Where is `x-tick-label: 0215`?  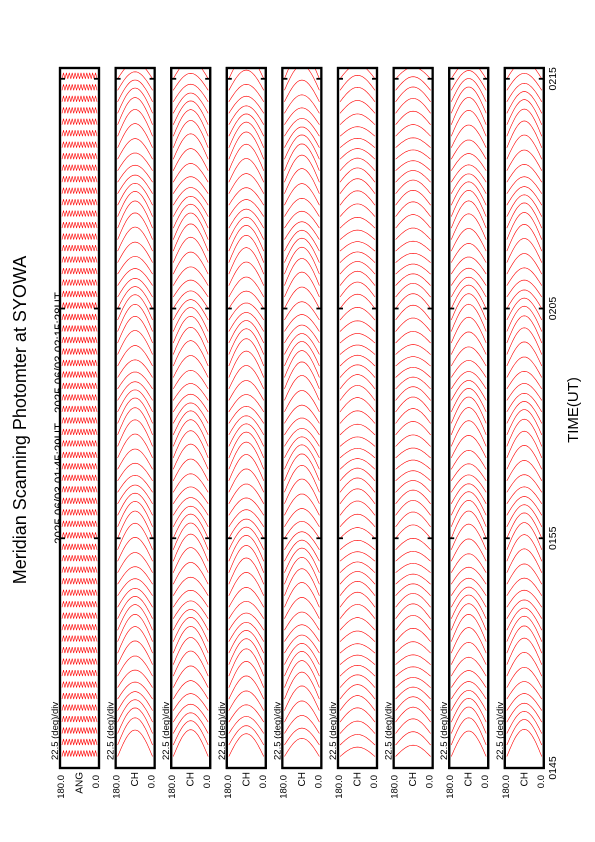 x-tick-label: 0215 is located at coordinates (553, 79).